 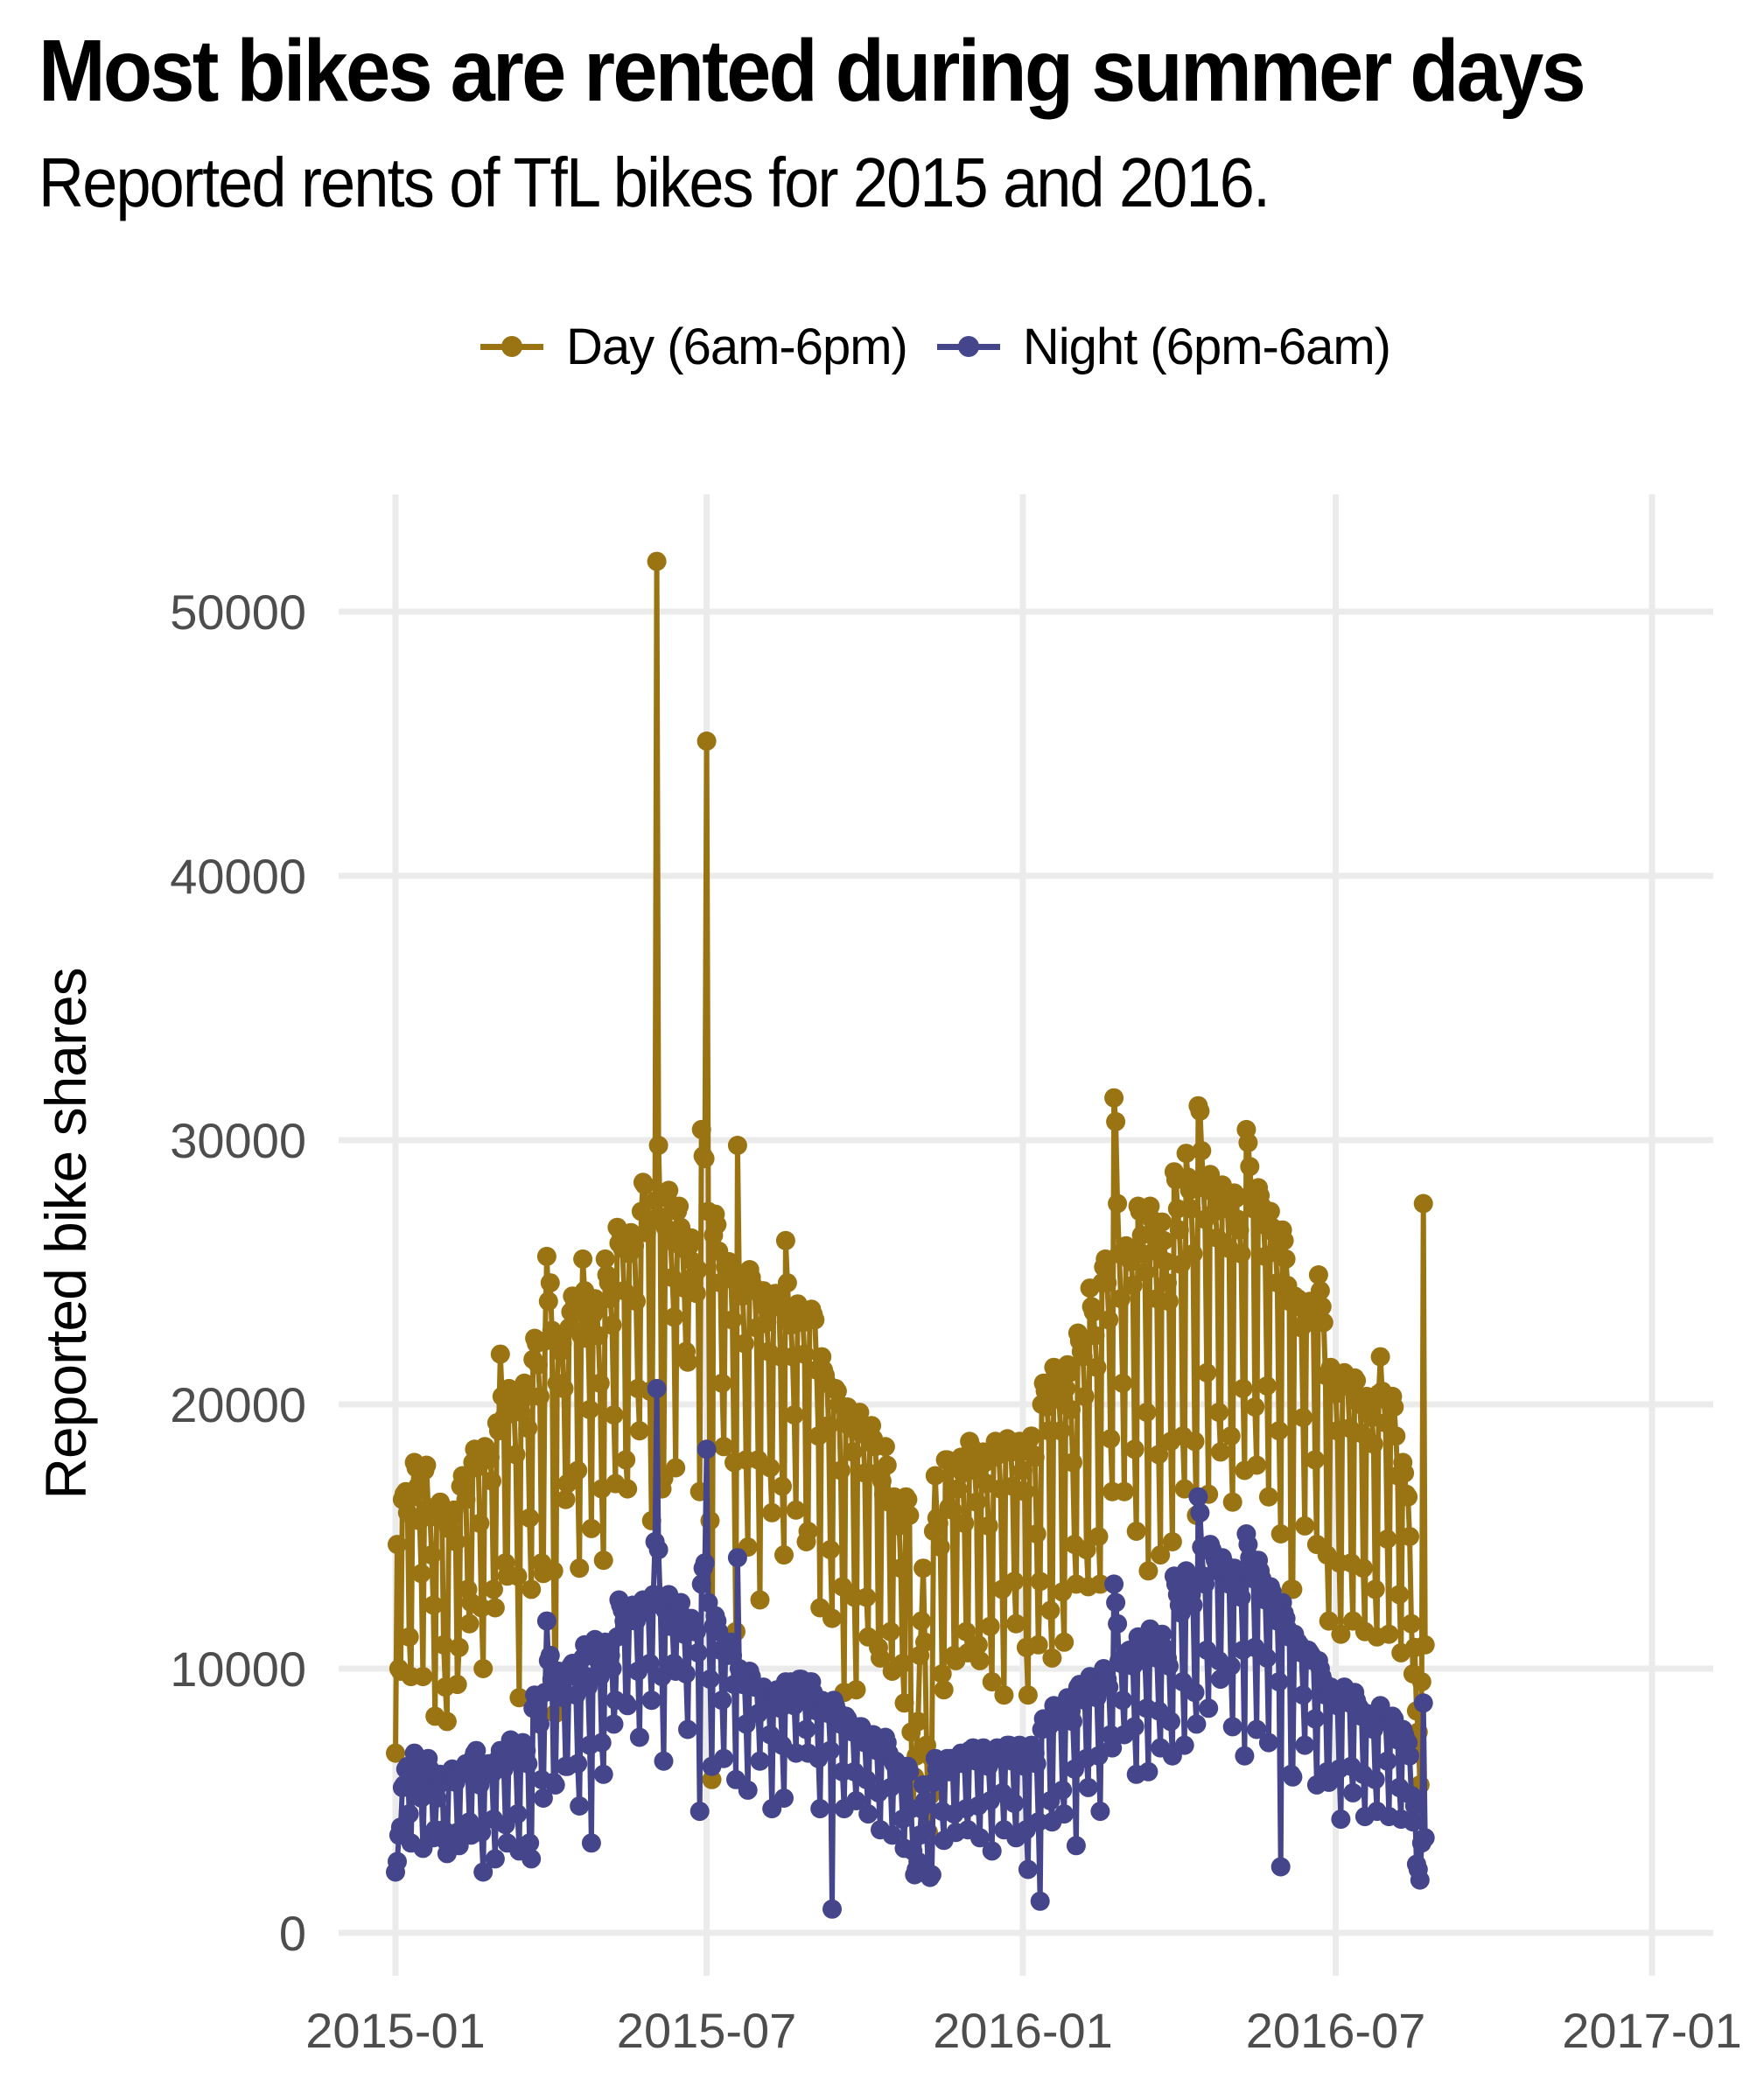 What do you see at coordinates (1206, 346) in the screenshot?
I see `legend-label-night: Night (6pm-6am)` at bounding box center [1206, 346].